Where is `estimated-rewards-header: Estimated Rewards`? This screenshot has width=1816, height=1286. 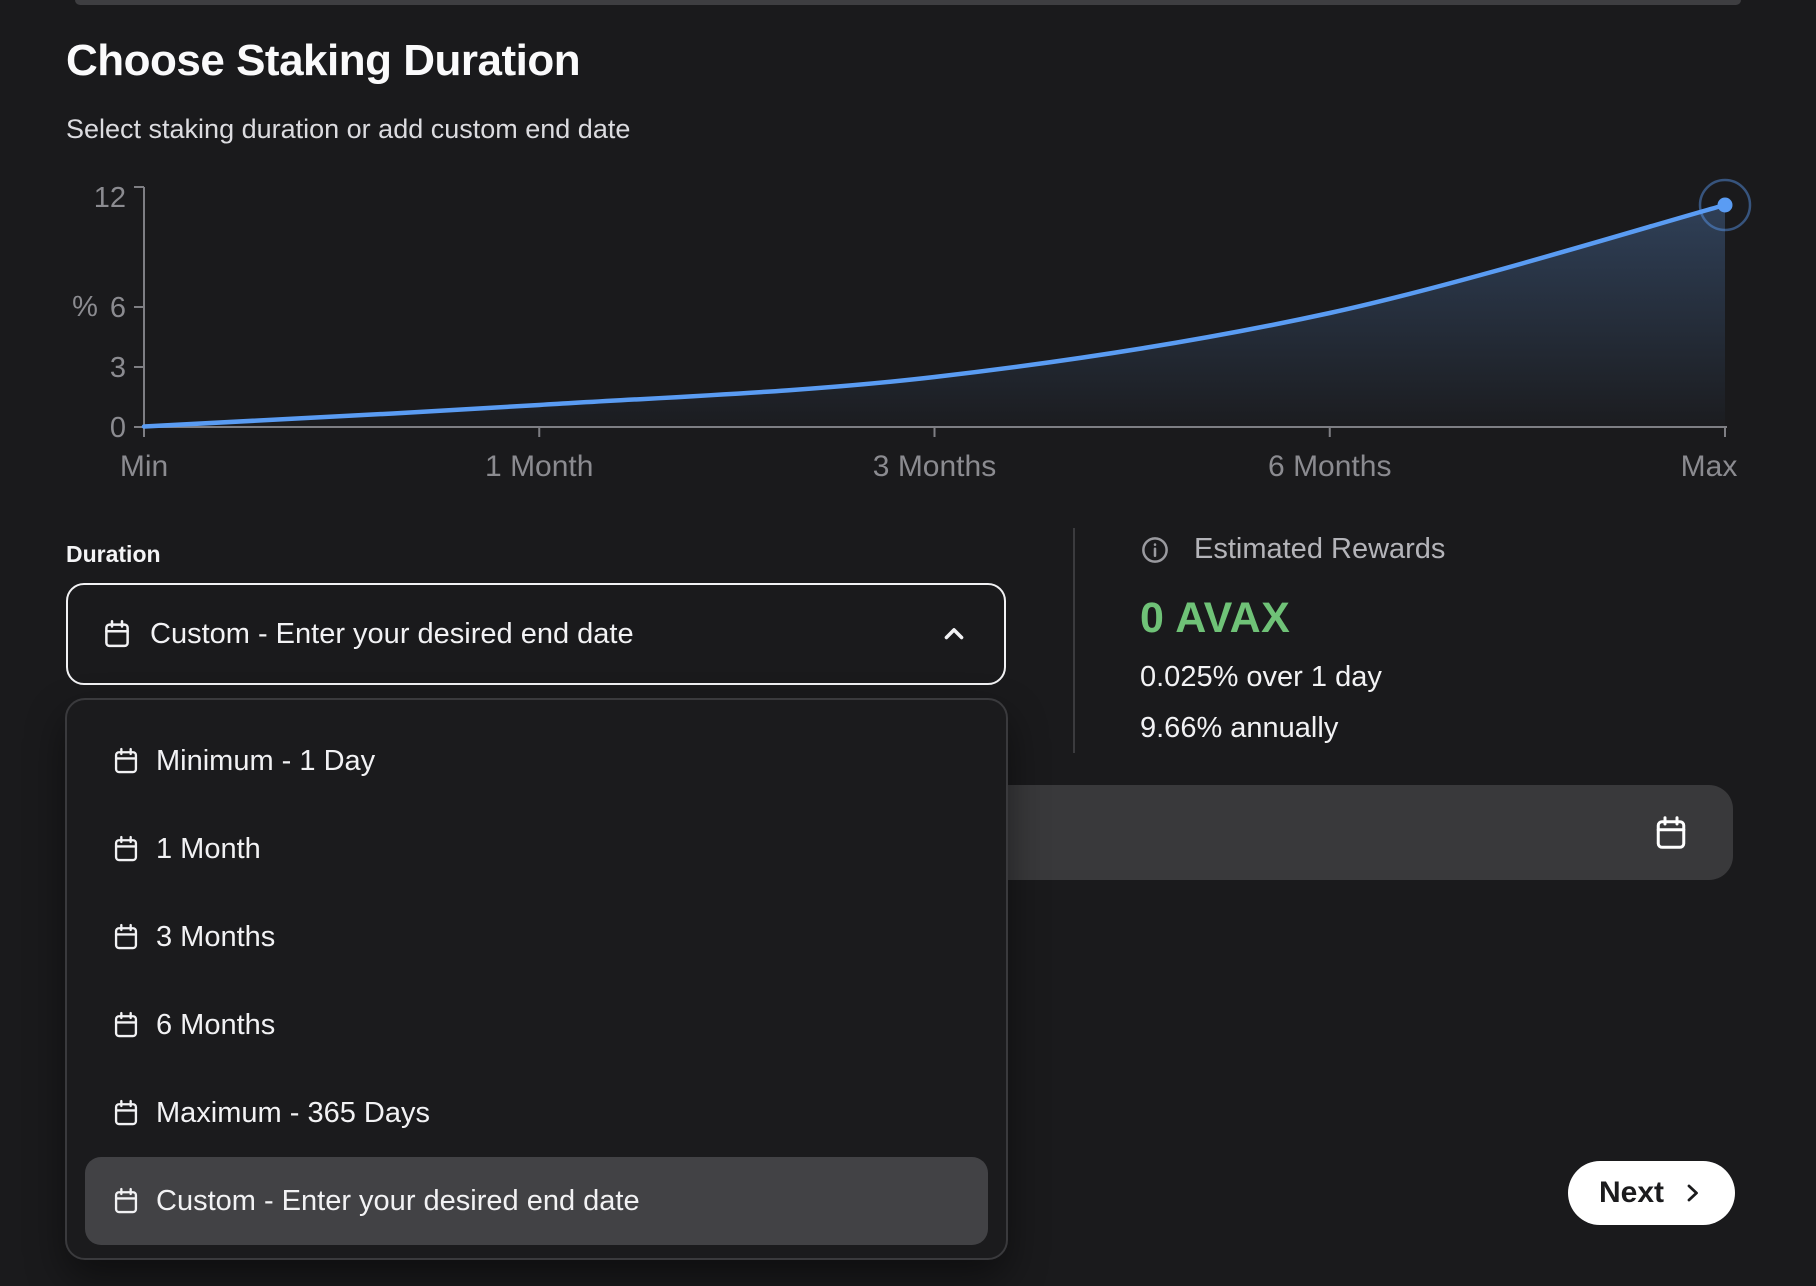
estimated-rewards-header: Estimated Rewards is located at coordinates (1292, 549).